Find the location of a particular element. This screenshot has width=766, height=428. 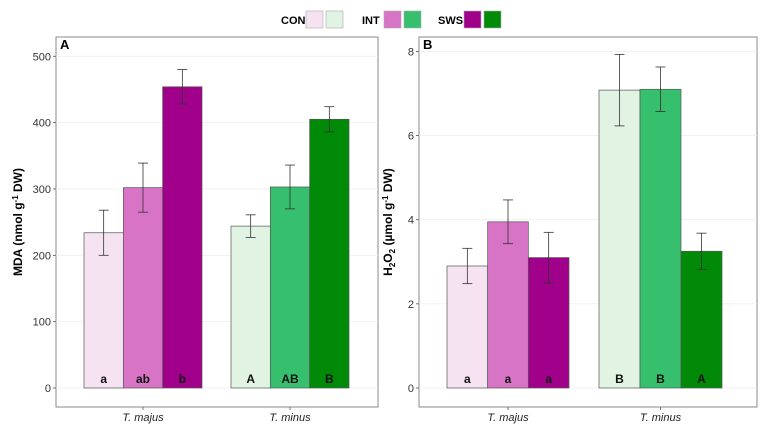

panel-a-ytick-label: 0 is located at coordinates (48, 389).